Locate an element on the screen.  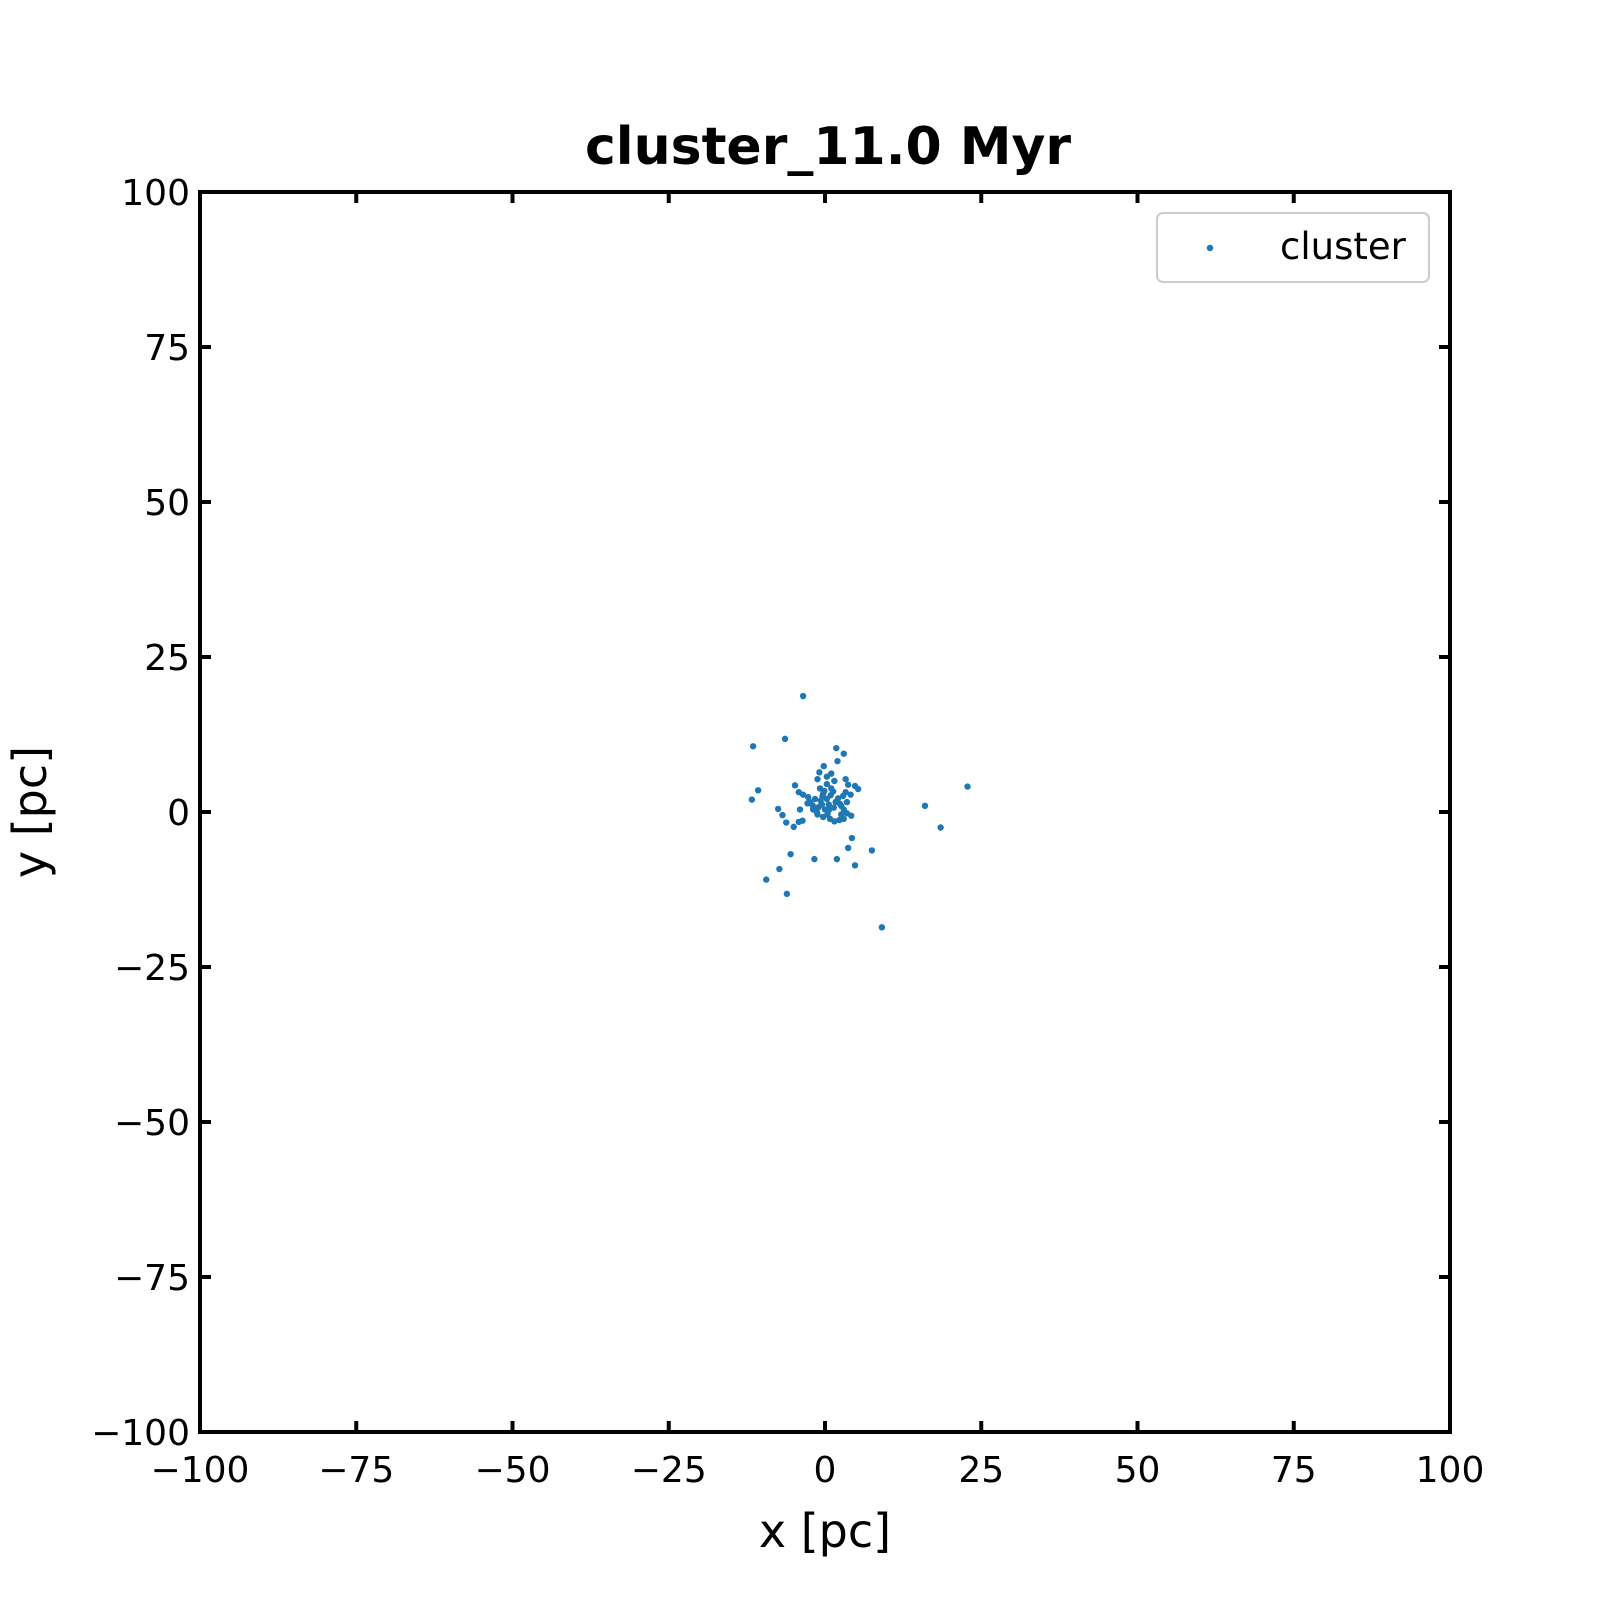
y-axis-label: y [pc] is located at coordinates (30, 812).